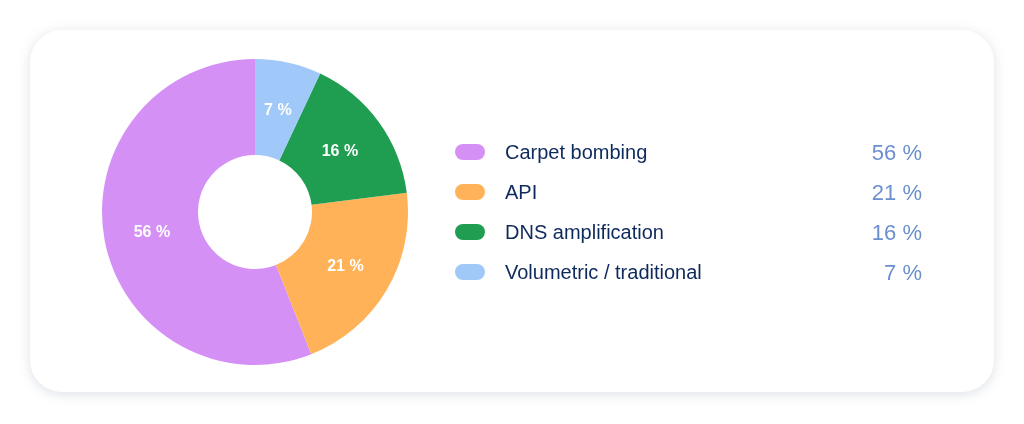  Describe the element at coordinates (584, 232) in the screenshot. I see `legend-label: DNS amplification` at that location.